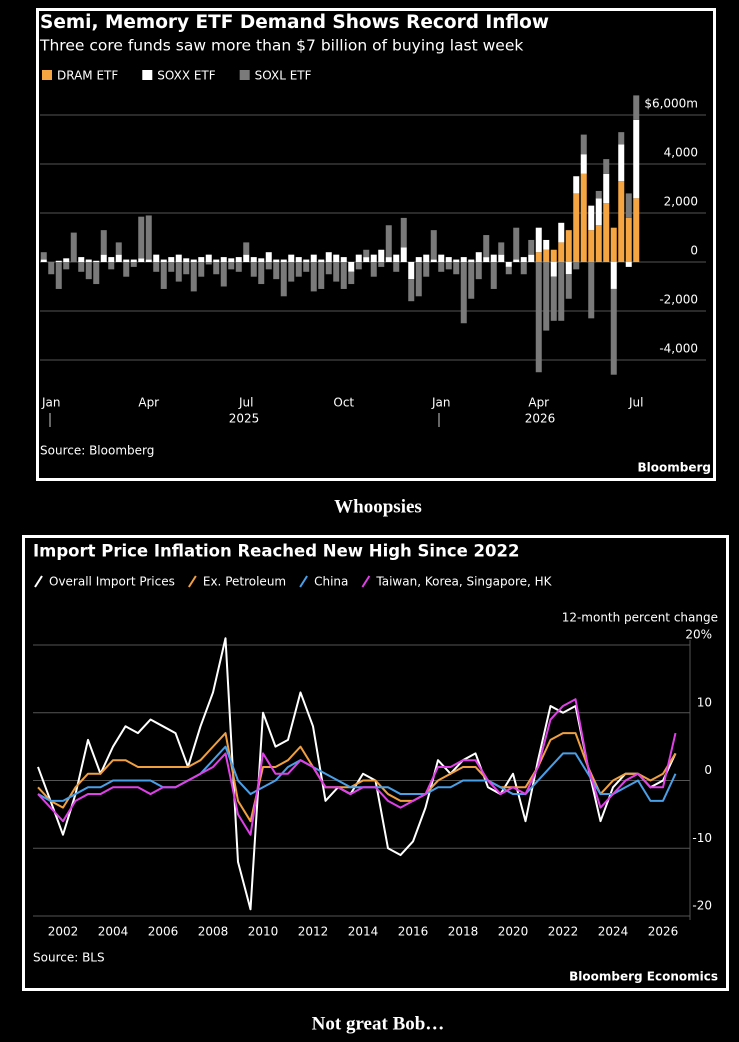  What do you see at coordinates (681, 153) in the screenshot?
I see `y-tick-label: 4,000` at bounding box center [681, 153].